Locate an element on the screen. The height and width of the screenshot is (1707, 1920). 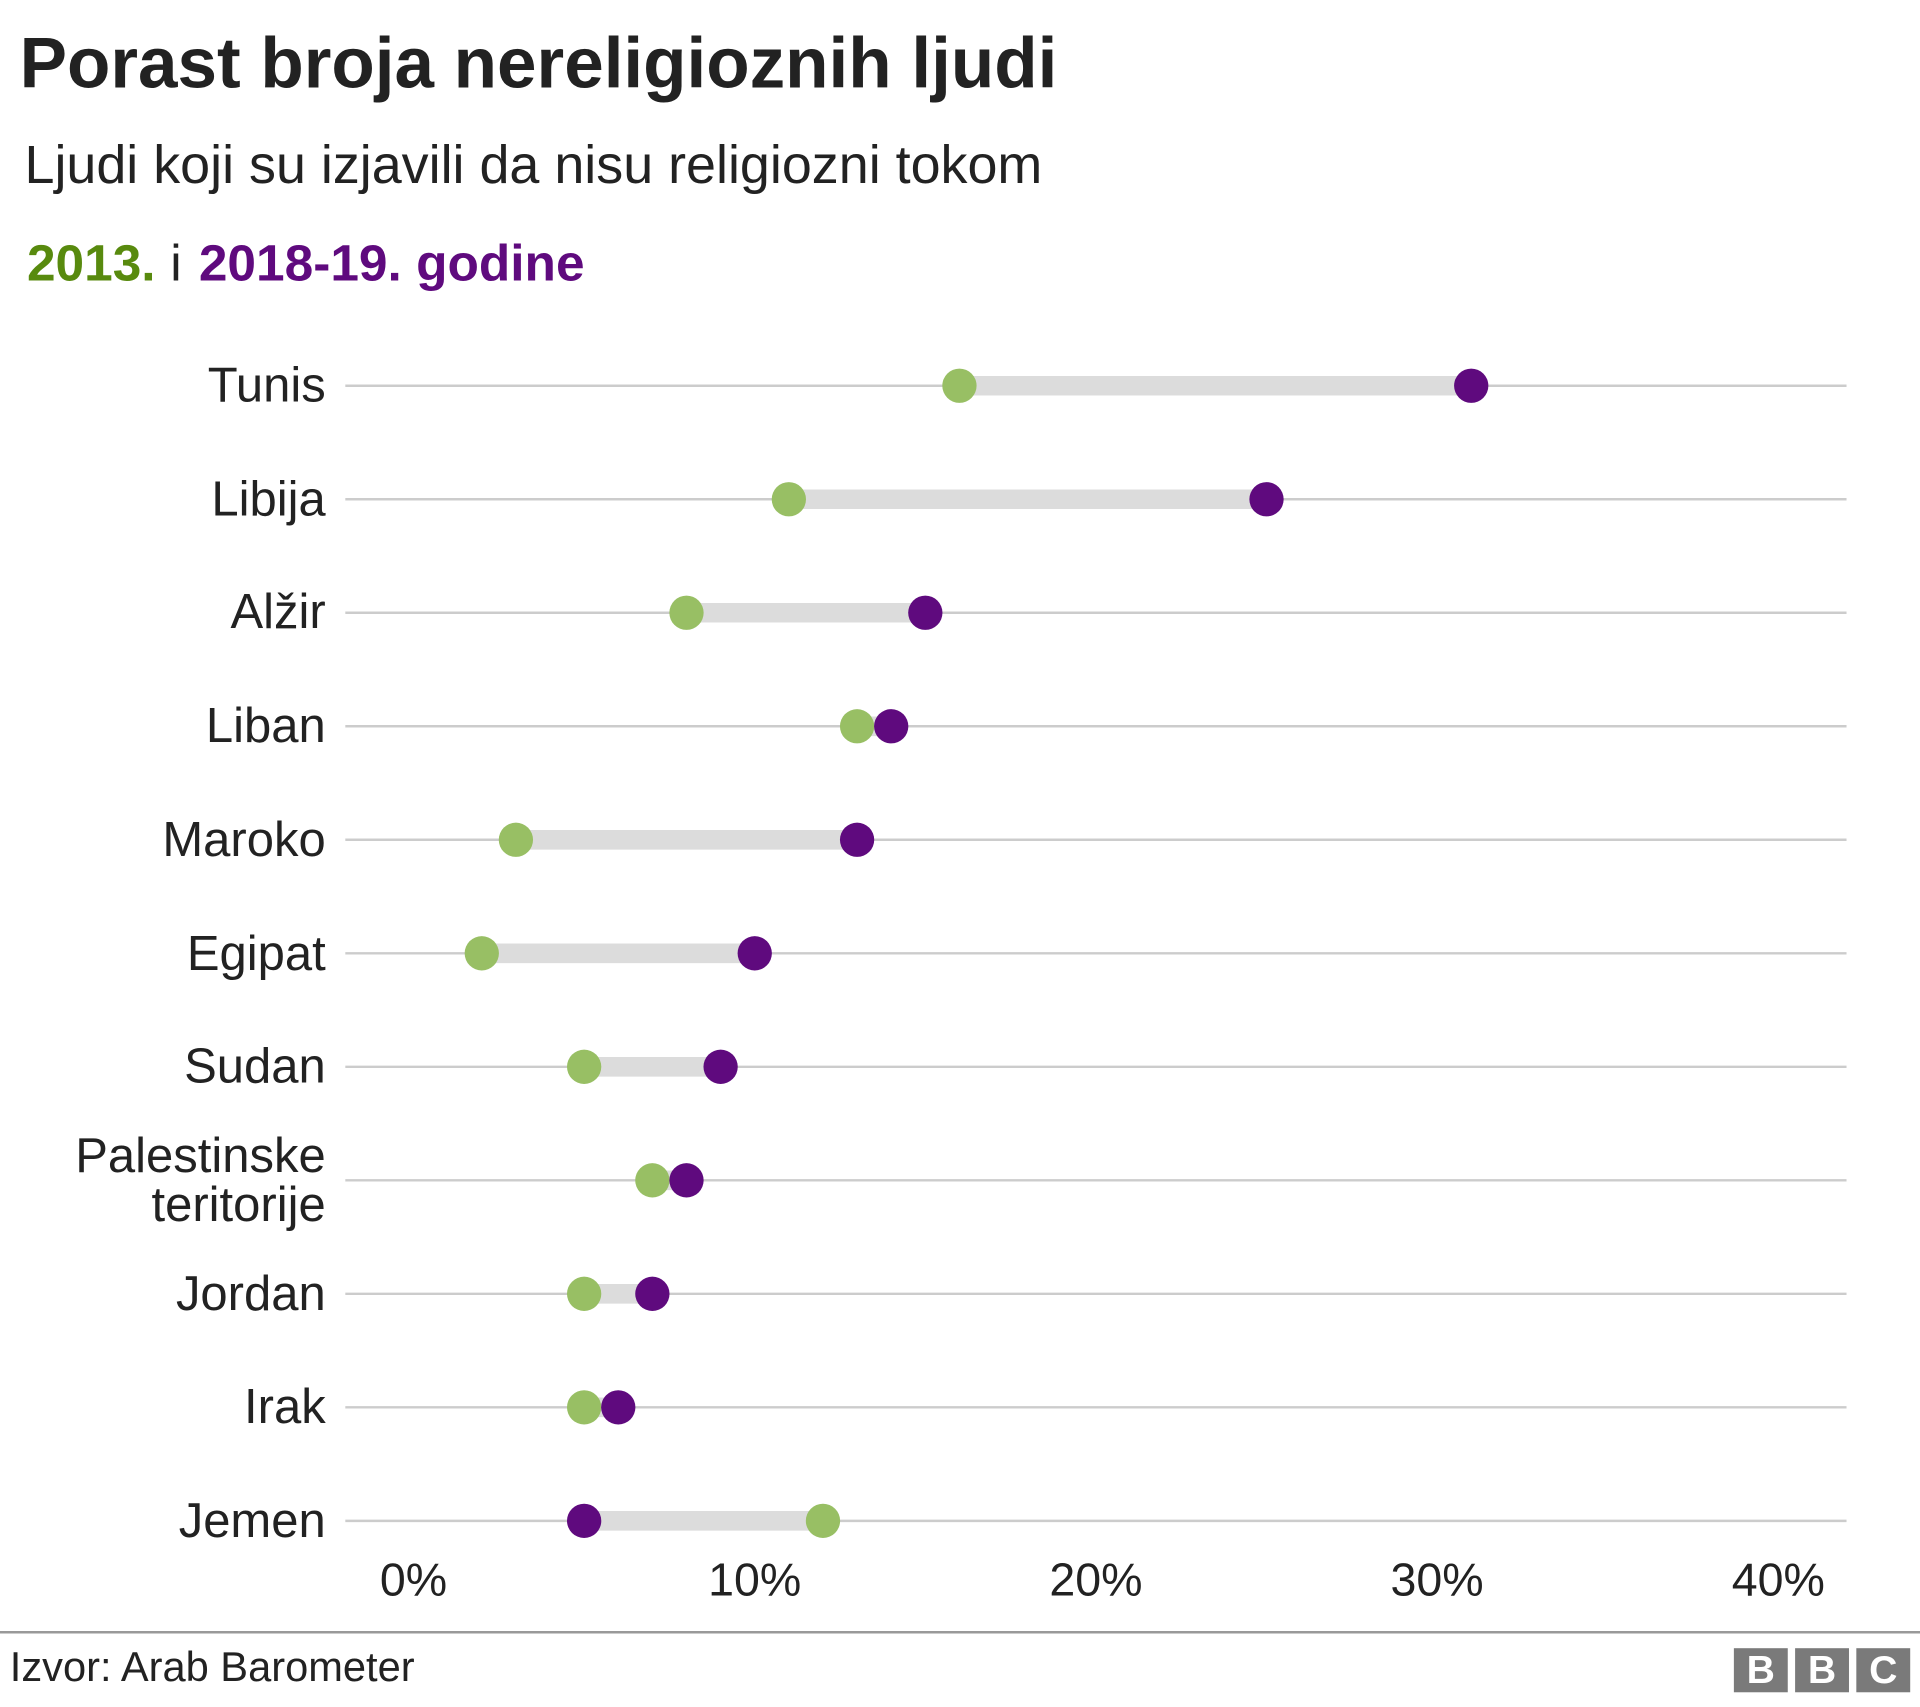
category-label: Jemen is located at coordinates (252, 1520).